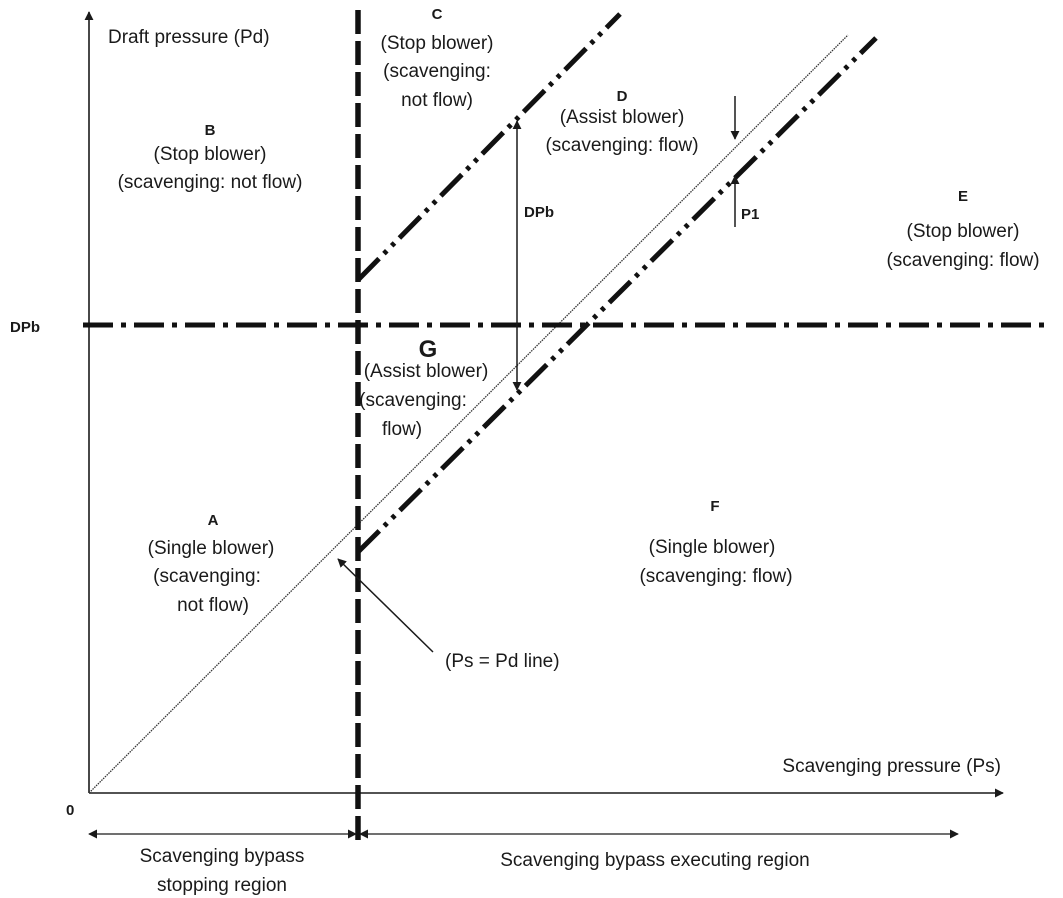 The image size is (1063, 898). What do you see at coordinates (423, 388) in the screenshot?
I see `region-g: G (Assist blower) (scavenging: flow)` at bounding box center [423, 388].